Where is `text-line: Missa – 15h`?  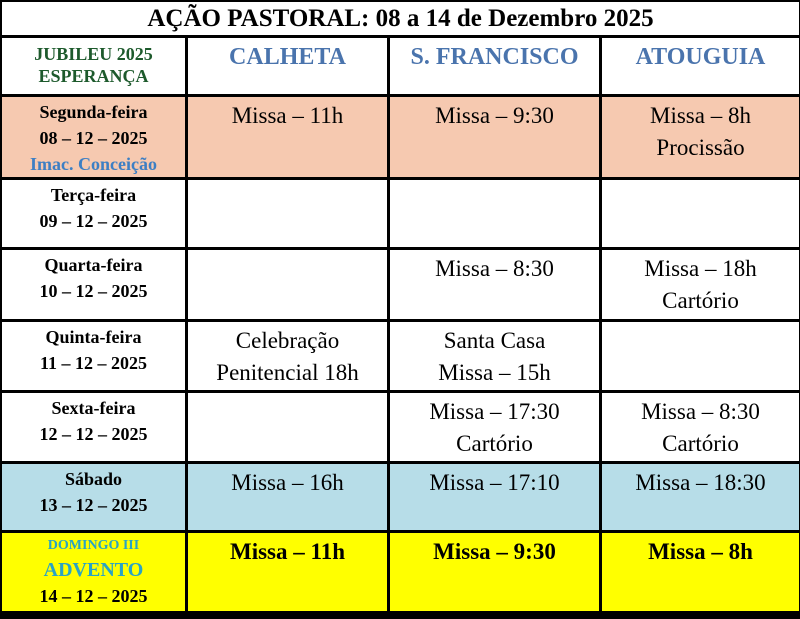 text-line: Missa – 15h is located at coordinates (494, 372).